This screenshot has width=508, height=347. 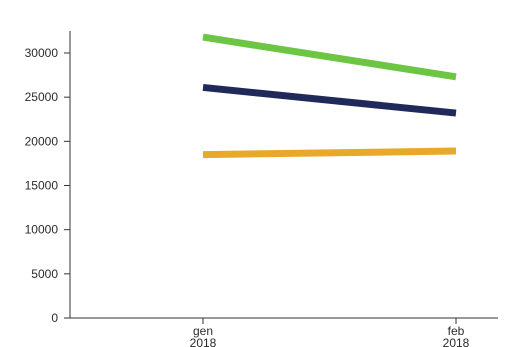 What do you see at coordinates (42, 230) in the screenshot?
I see `y-tick-label: 10000` at bounding box center [42, 230].